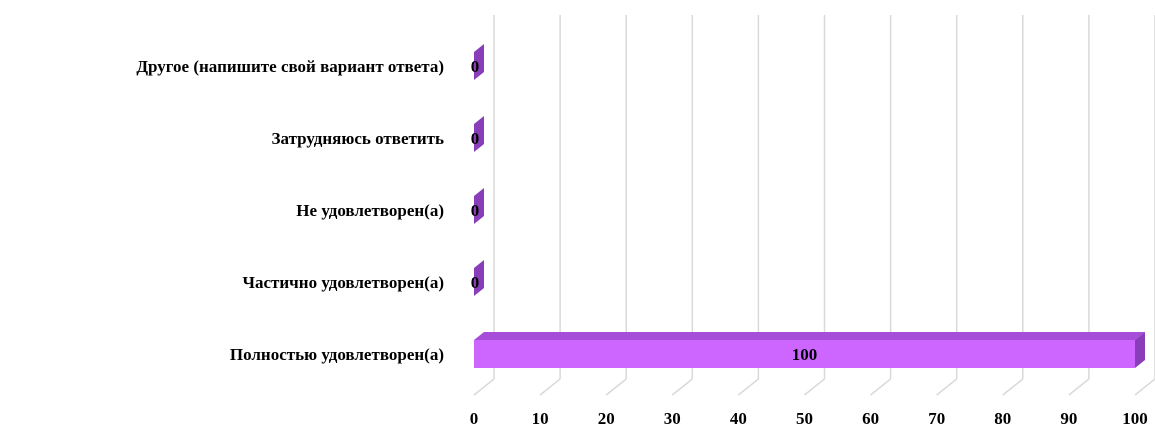 The width and height of the screenshot is (1155, 433). I want to click on bar-top, so click(809, 336).